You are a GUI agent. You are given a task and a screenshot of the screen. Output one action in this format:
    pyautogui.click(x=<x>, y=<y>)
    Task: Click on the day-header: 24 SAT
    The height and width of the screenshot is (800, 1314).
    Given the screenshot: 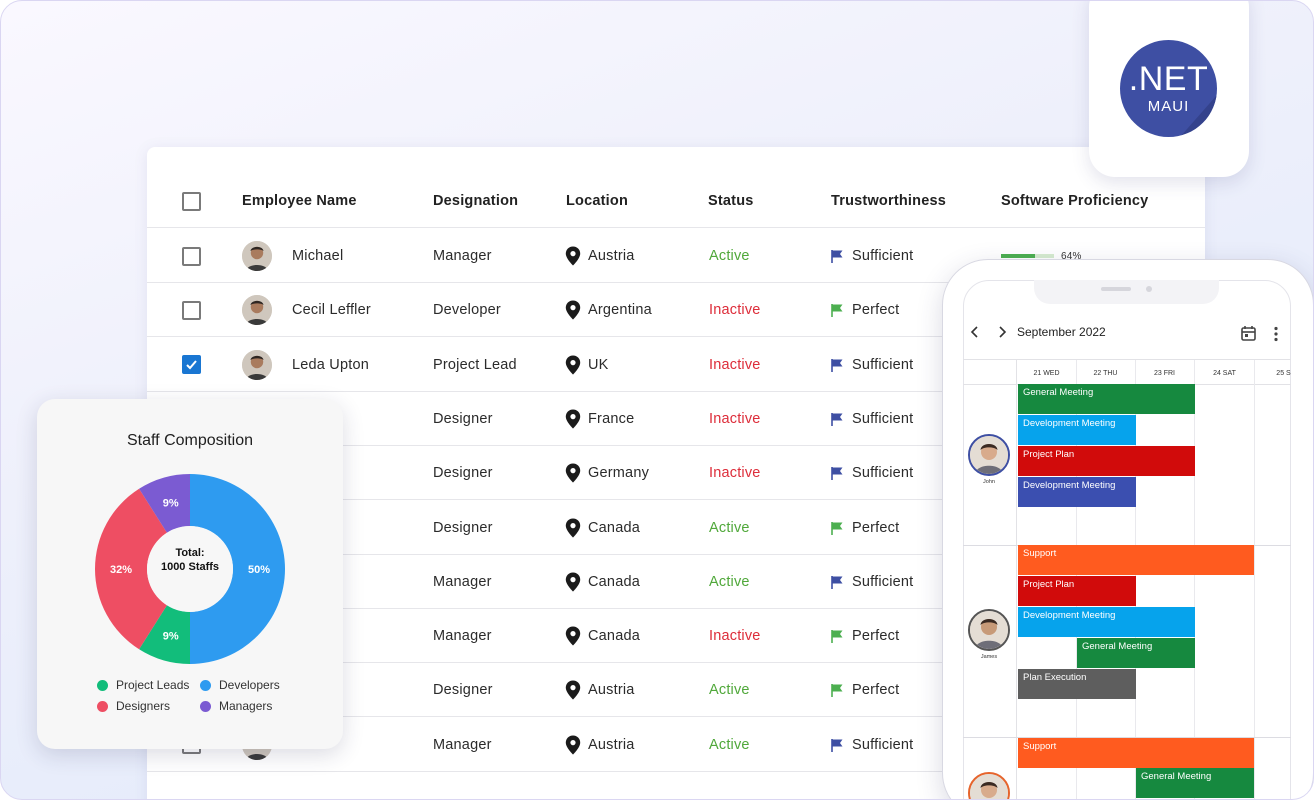 What is the action you would take?
    pyautogui.click(x=1224, y=373)
    